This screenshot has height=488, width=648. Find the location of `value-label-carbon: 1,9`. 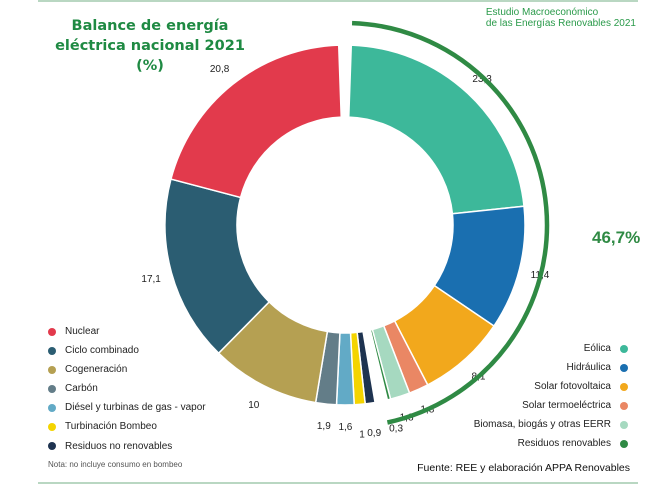

value-label-carbon: 1,9 is located at coordinates (324, 426).